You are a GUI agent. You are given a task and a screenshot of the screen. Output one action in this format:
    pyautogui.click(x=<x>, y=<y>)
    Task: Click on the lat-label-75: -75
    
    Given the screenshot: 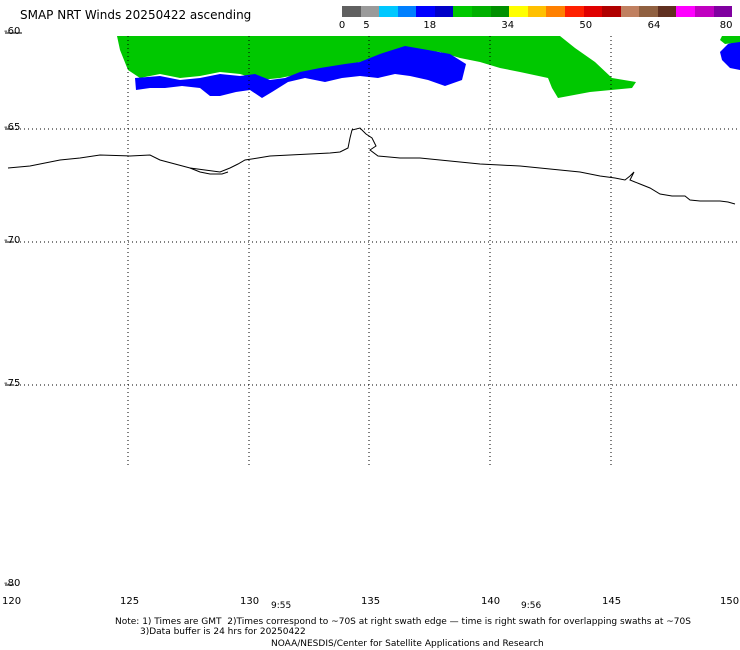 What is the action you would take?
    pyautogui.click(x=12, y=383)
    